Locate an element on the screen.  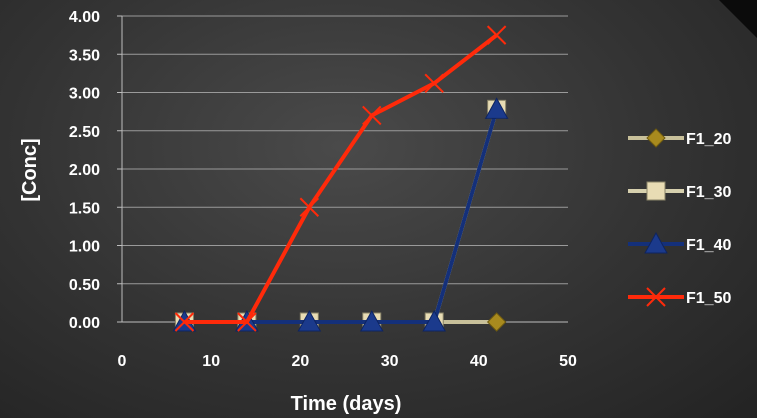
x-tick-label: 30 is located at coordinates (390, 361).